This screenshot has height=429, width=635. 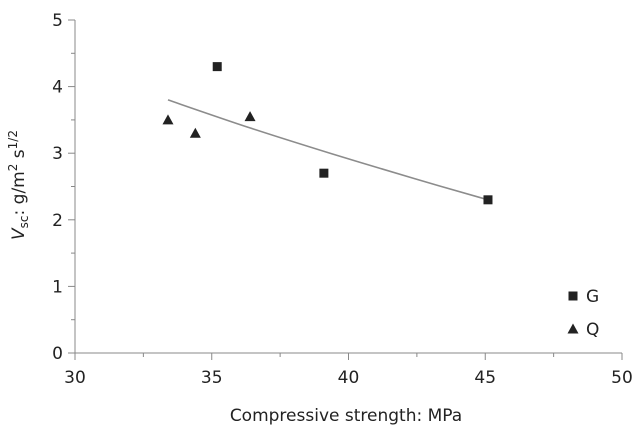 I want to click on y-axis-title-unit: : g/m, so click(x=19, y=193).